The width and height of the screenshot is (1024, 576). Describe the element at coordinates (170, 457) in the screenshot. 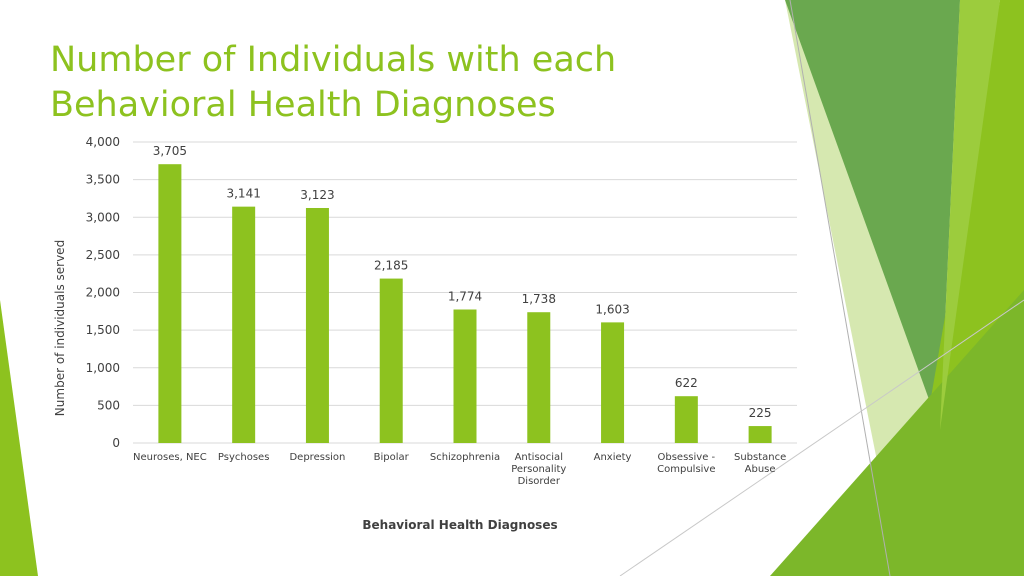

I see `x-tick-label: Neuroses, NEC` at that location.